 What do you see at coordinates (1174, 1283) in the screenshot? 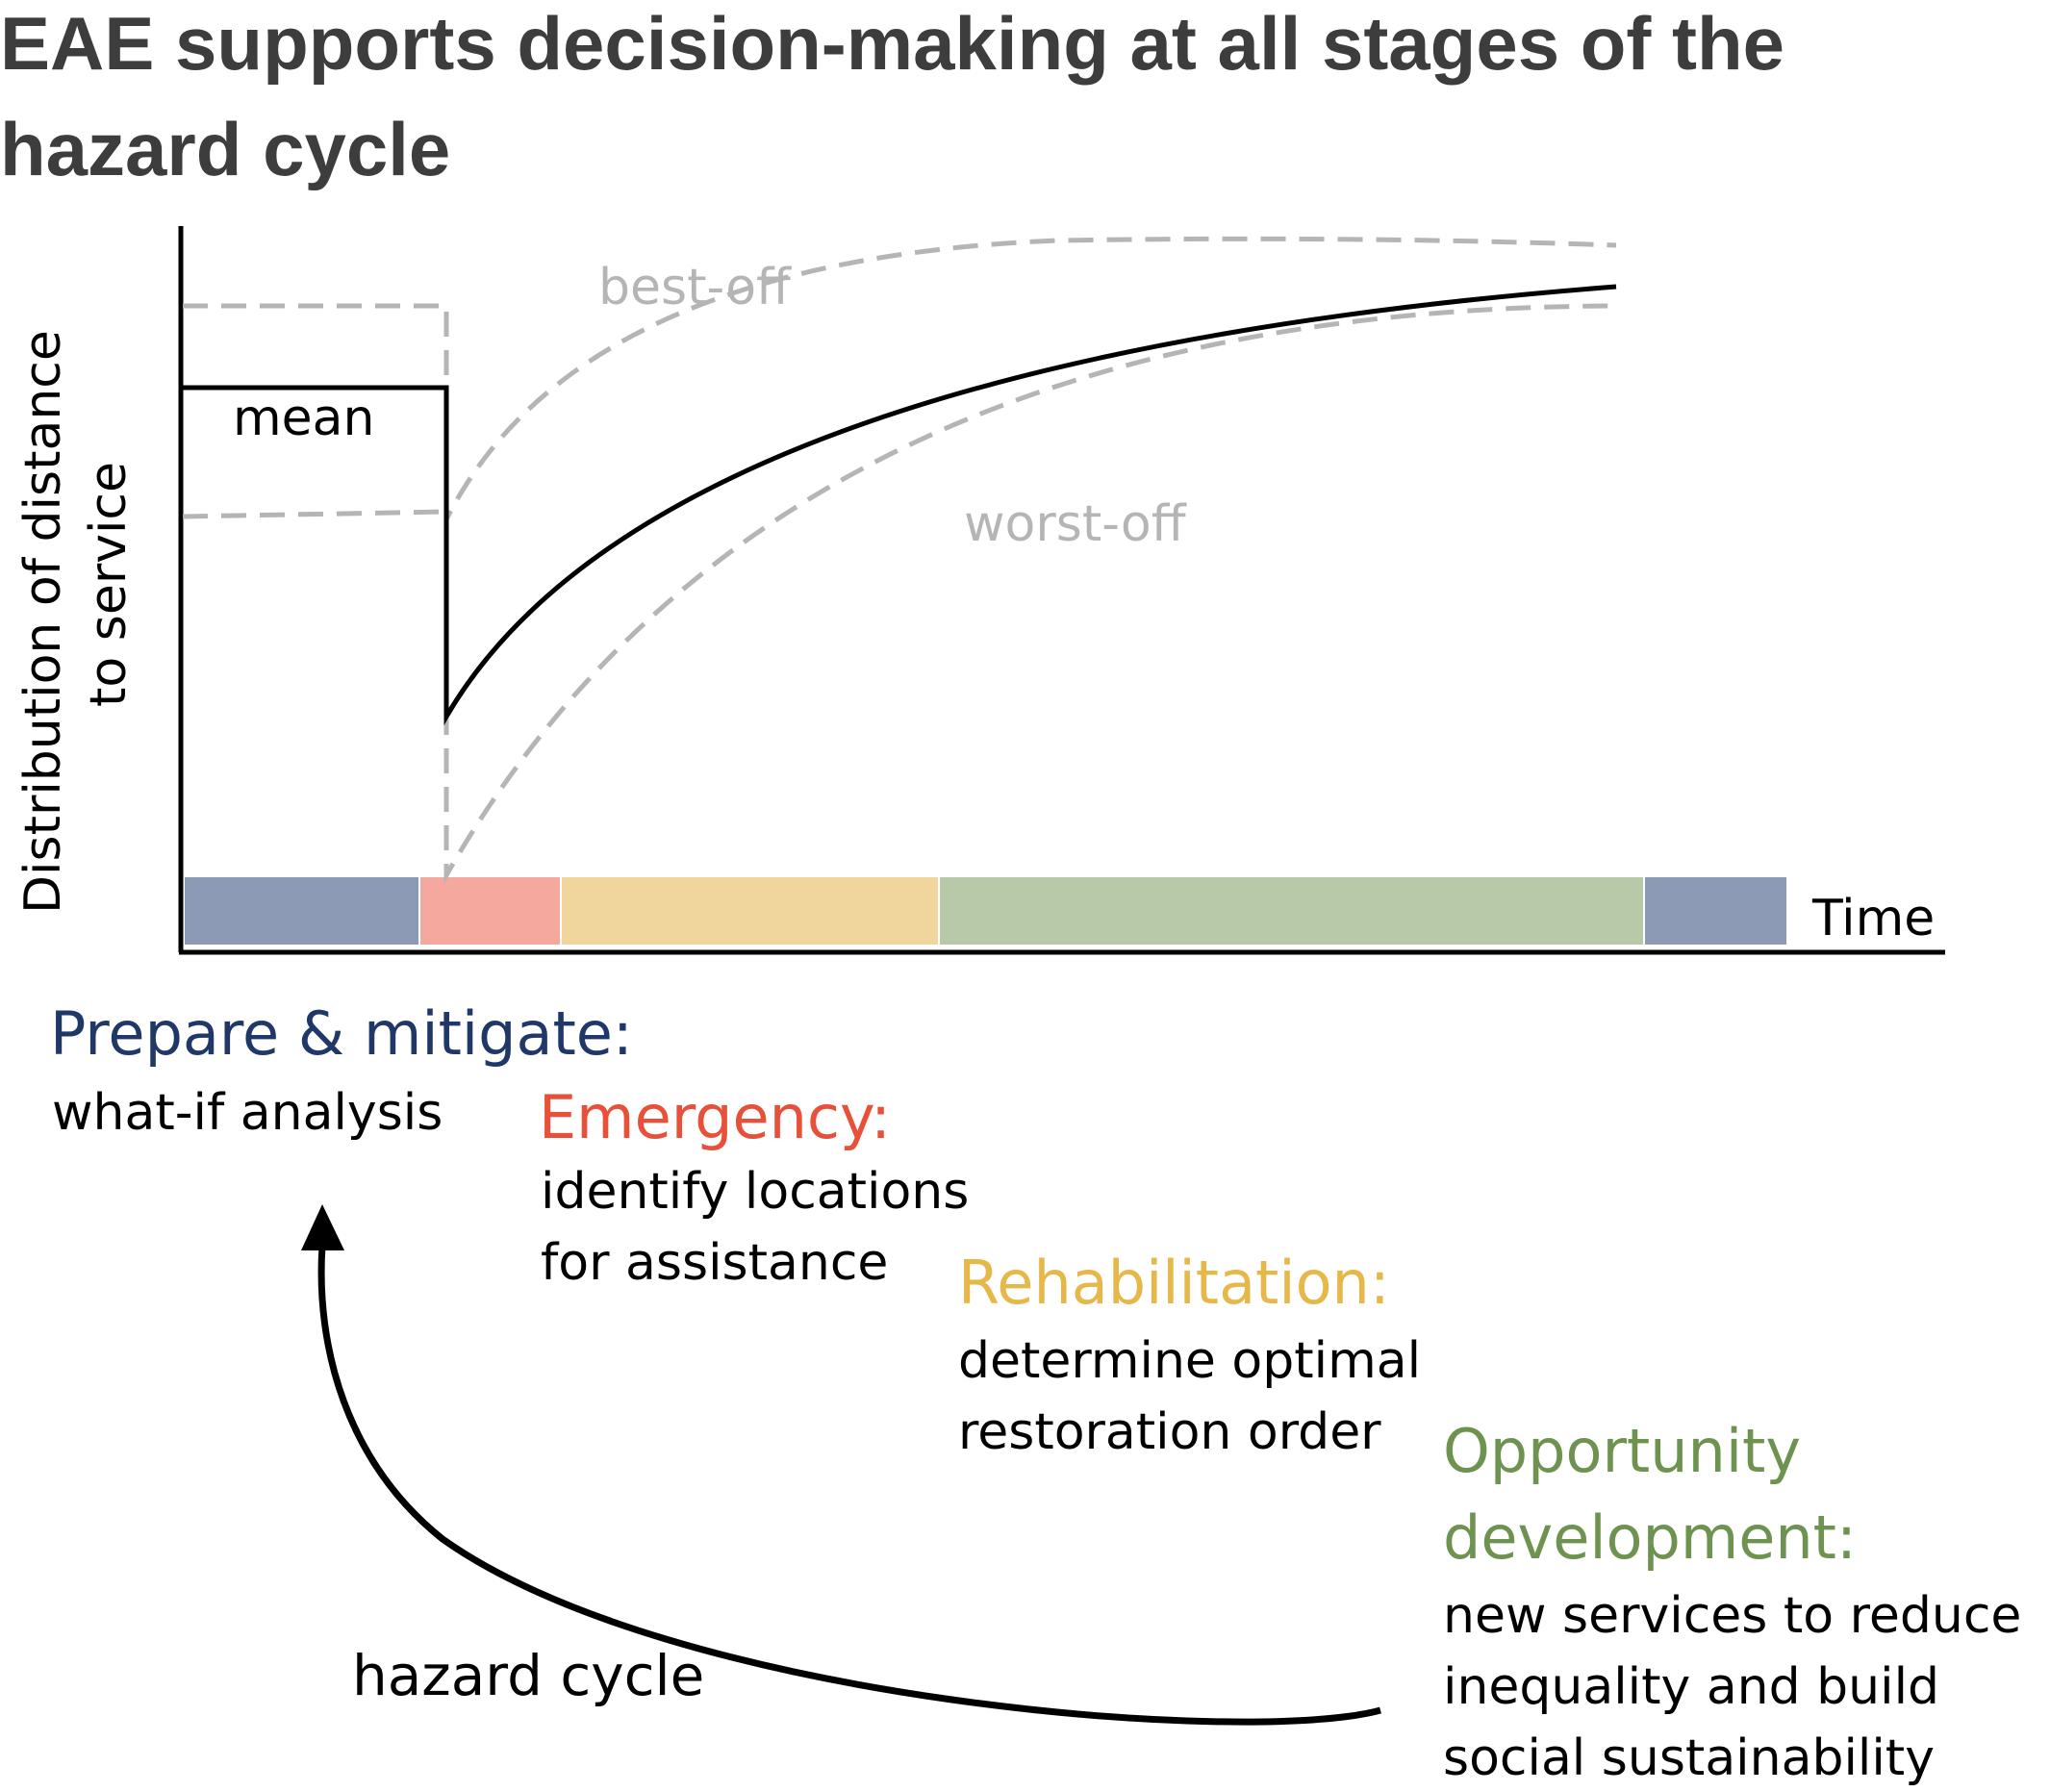
I see `rehabilitation-heading: Rehabilitation:` at bounding box center [1174, 1283].